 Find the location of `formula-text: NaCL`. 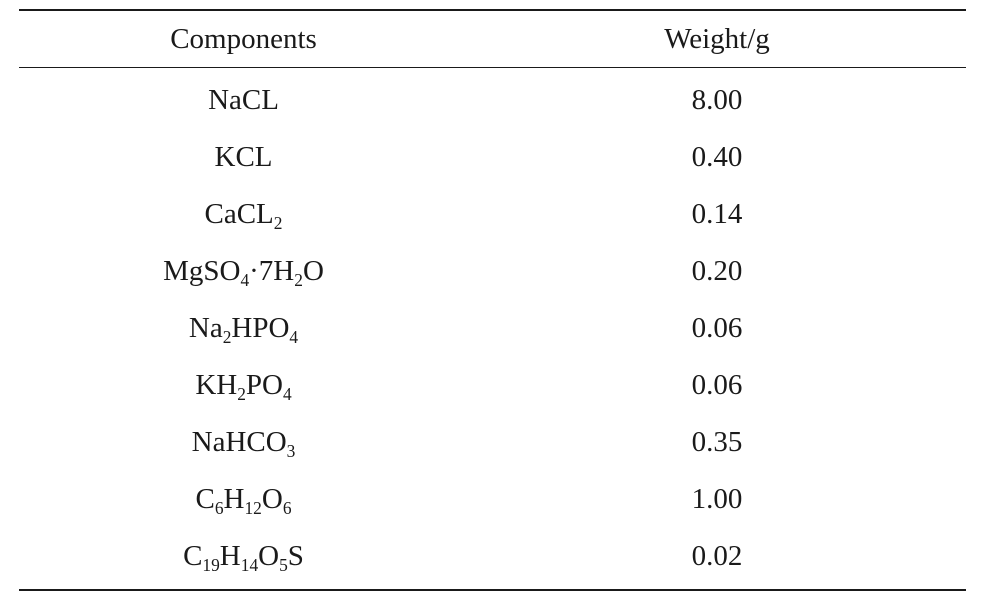

formula-text: NaCL is located at coordinates (243, 100).